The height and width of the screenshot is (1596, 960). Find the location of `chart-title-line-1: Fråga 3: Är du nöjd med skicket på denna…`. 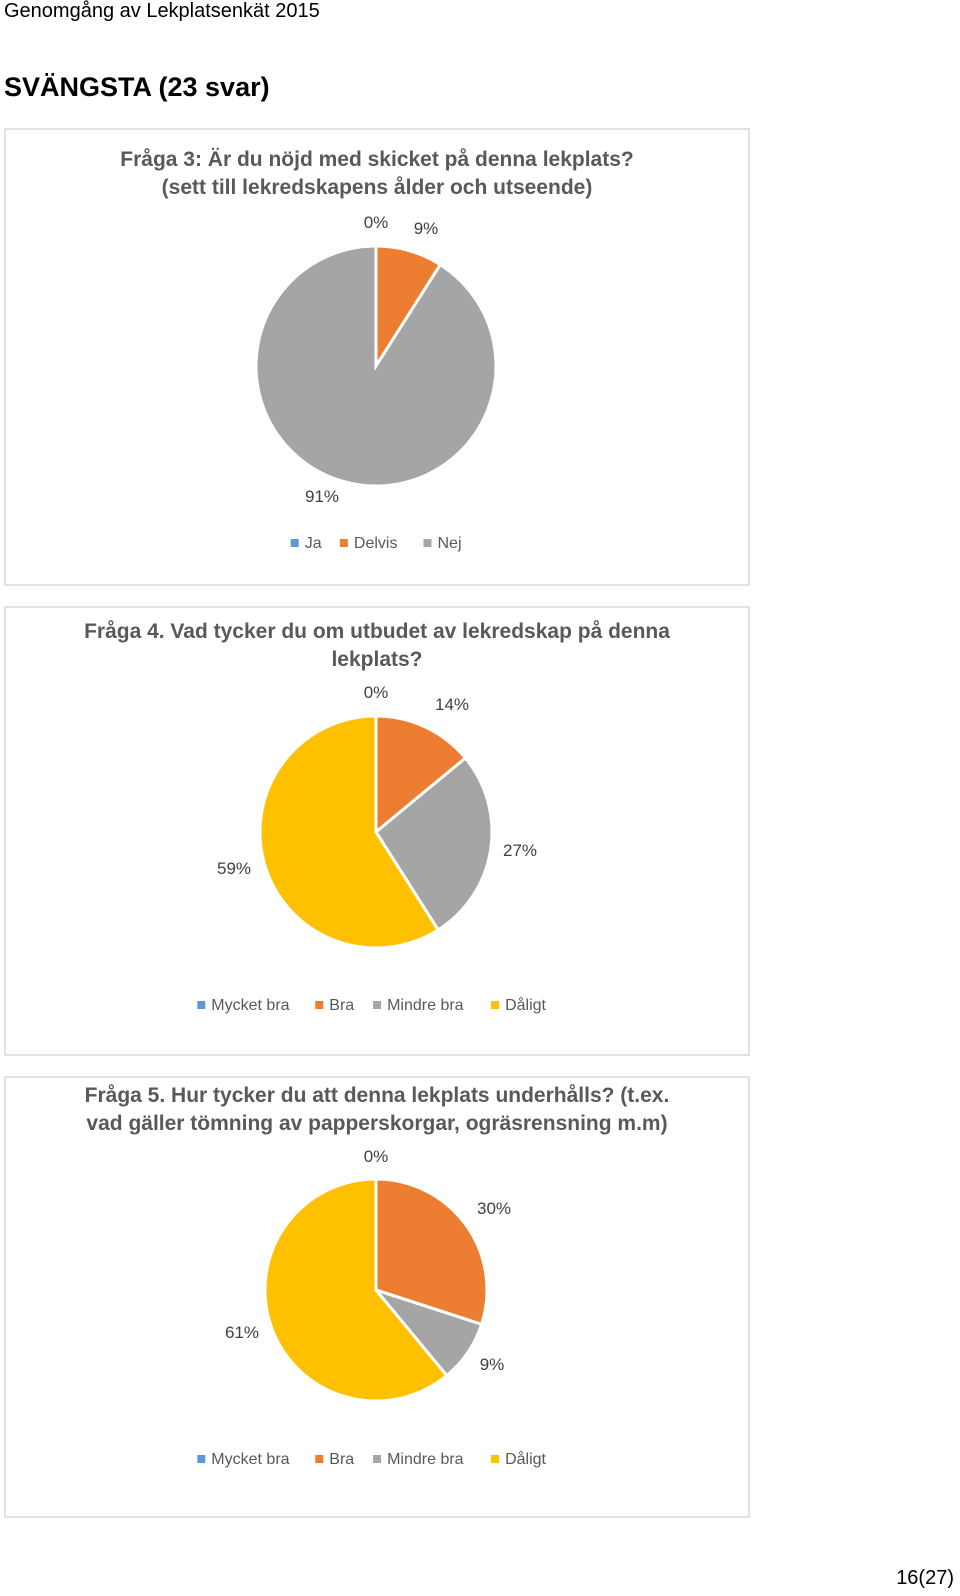

chart-title-line-1: Fråga 3: Är du nöjd med skicket på denna… is located at coordinates (376, 159).